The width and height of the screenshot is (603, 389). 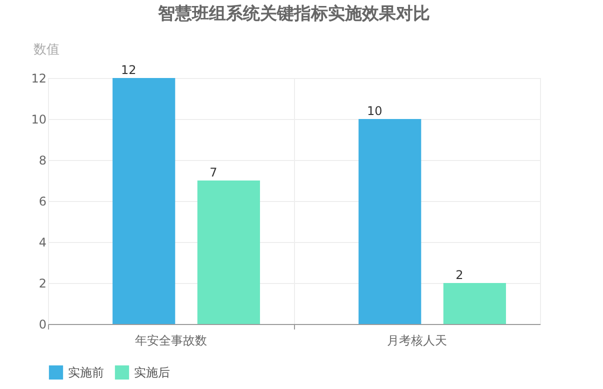 What do you see at coordinates (38, 119) in the screenshot?
I see `y-tick-label: 10` at bounding box center [38, 119].